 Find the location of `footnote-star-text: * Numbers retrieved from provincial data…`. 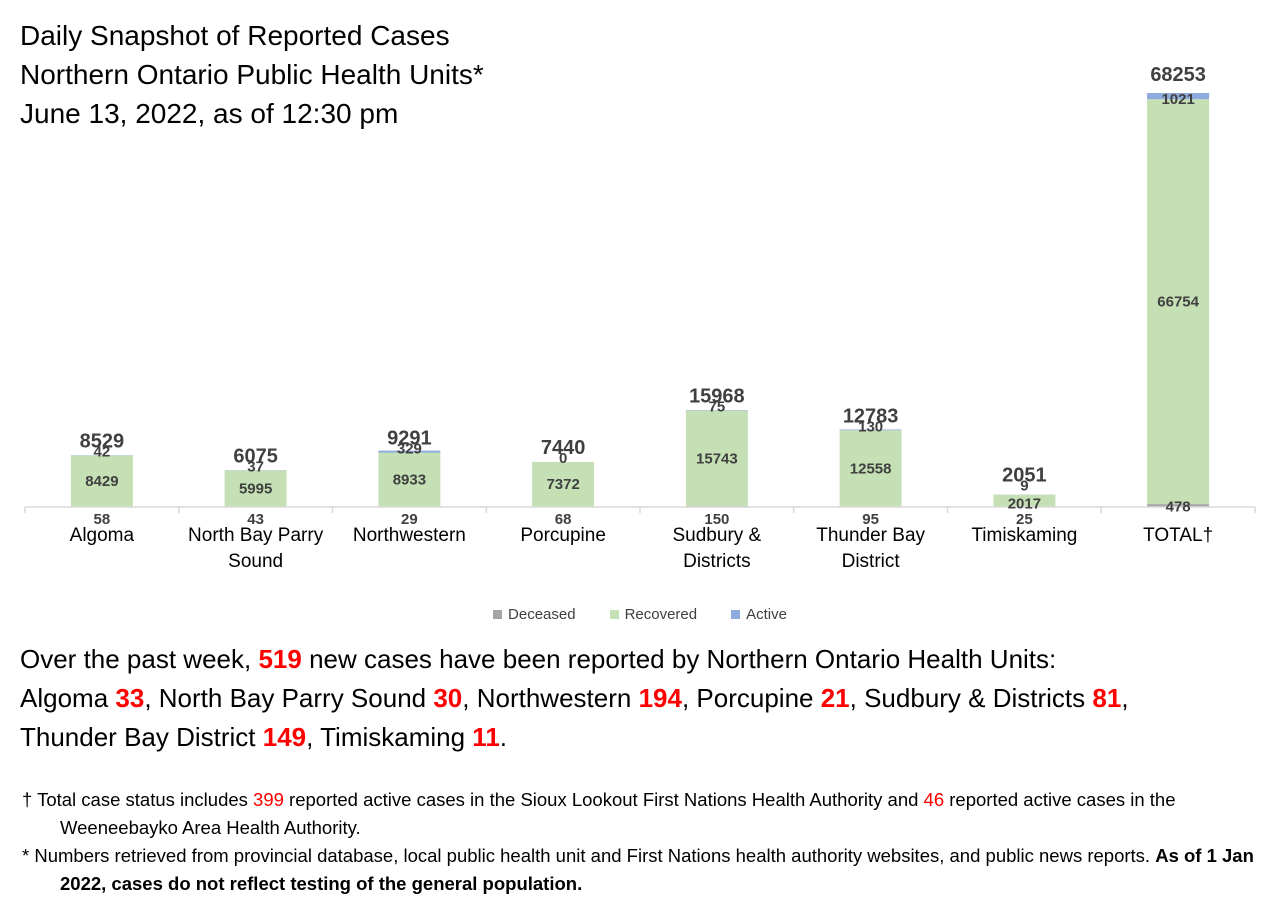

footnote-star-text: * Numbers retrieved from provincial data… is located at coordinates (589, 855).